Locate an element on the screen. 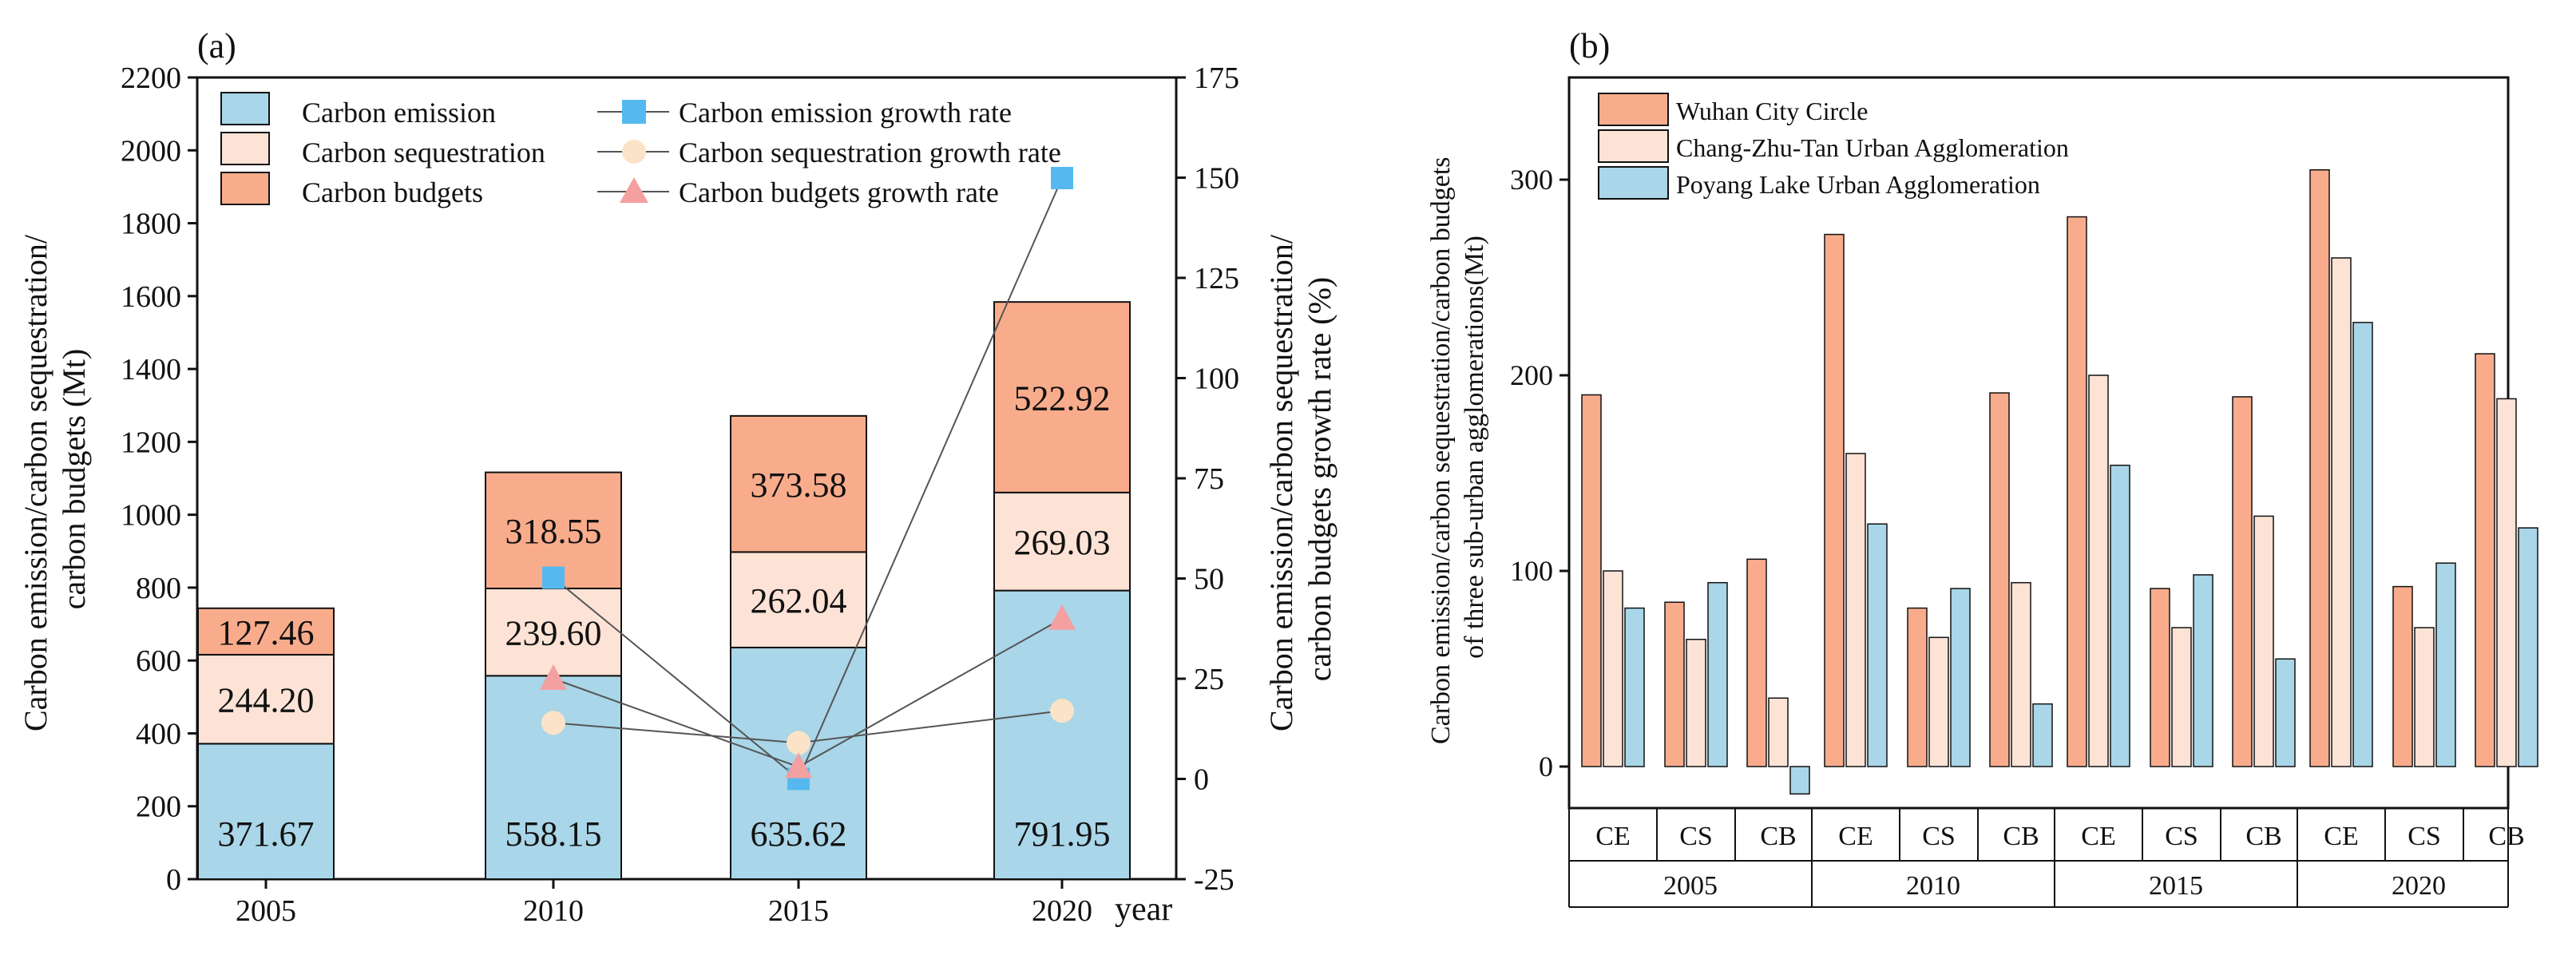 The width and height of the screenshot is (2576, 955). bar-poyang-lake-2015-CS is located at coordinates (2203, 670).